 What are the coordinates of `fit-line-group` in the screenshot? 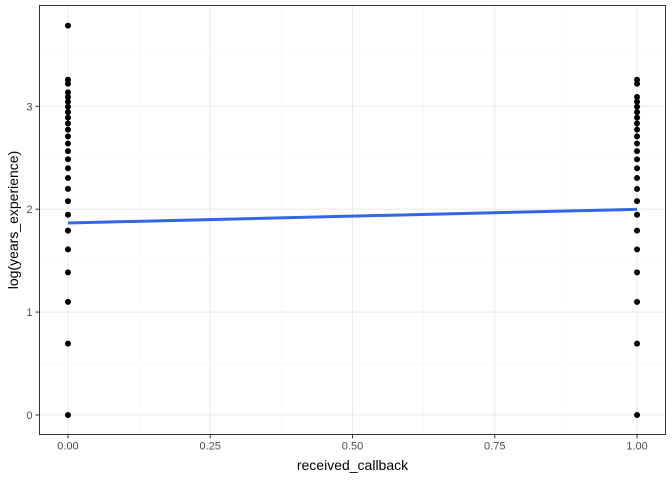 It's located at (352, 216).